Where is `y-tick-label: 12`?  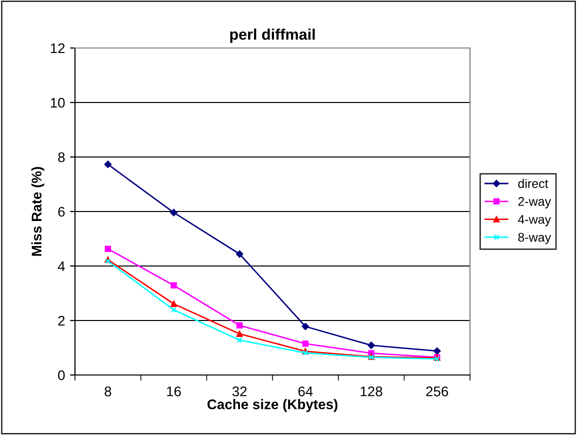 y-tick-label: 12 is located at coordinates (57, 48).